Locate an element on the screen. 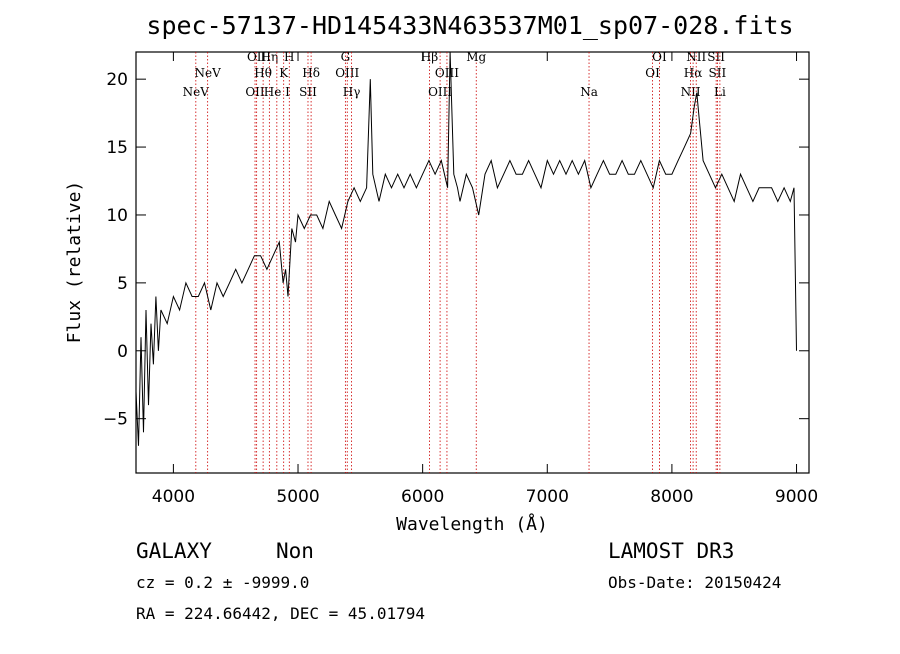 The width and height of the screenshot is (900, 654). x-axis-label: Wavelength (Å) is located at coordinates (472, 524).